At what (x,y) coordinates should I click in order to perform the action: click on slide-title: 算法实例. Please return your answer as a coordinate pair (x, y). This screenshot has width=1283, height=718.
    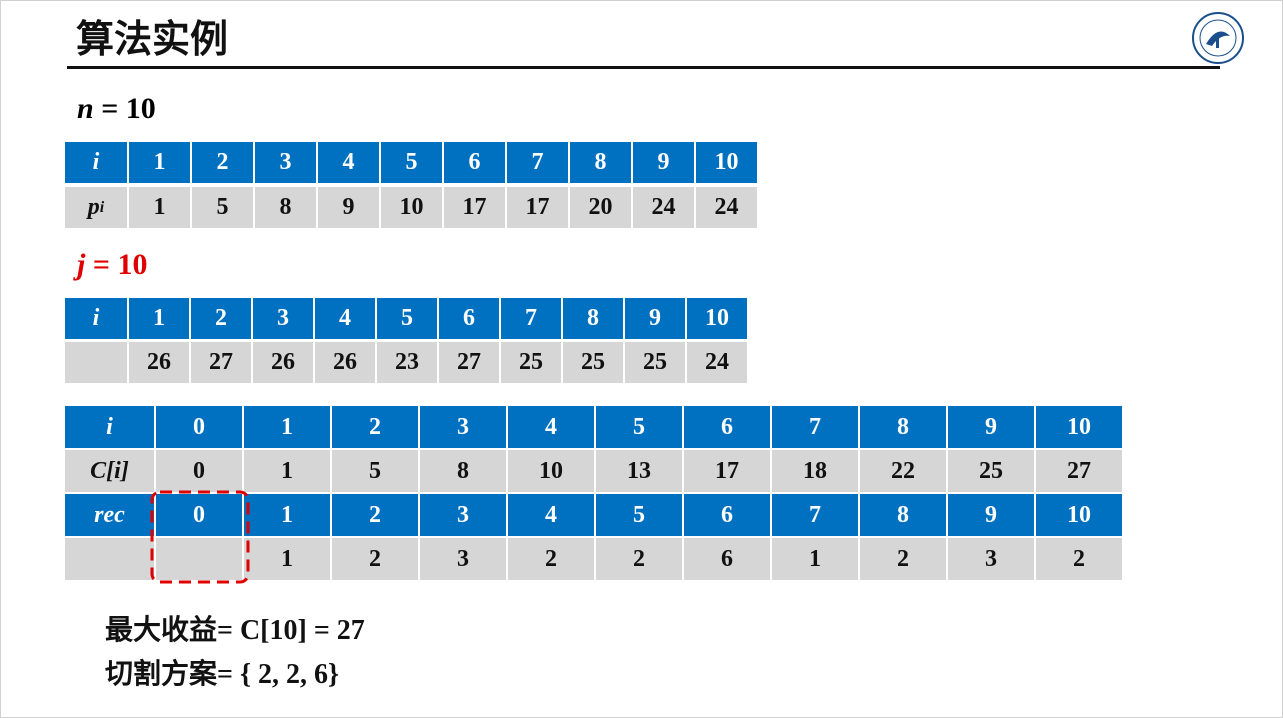
    Looking at the image, I should click on (152, 39).